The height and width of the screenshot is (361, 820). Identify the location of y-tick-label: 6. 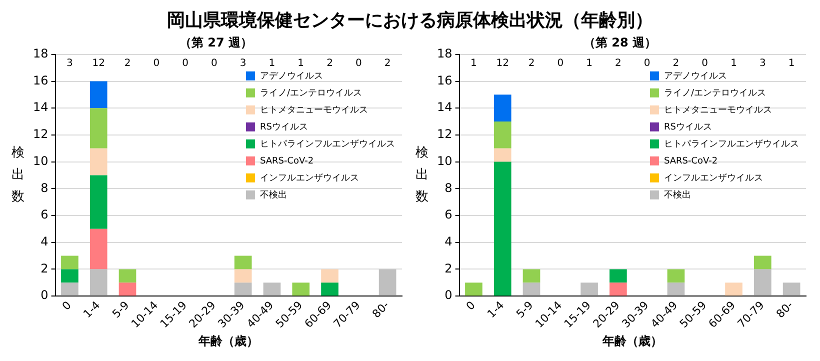
(448, 215).